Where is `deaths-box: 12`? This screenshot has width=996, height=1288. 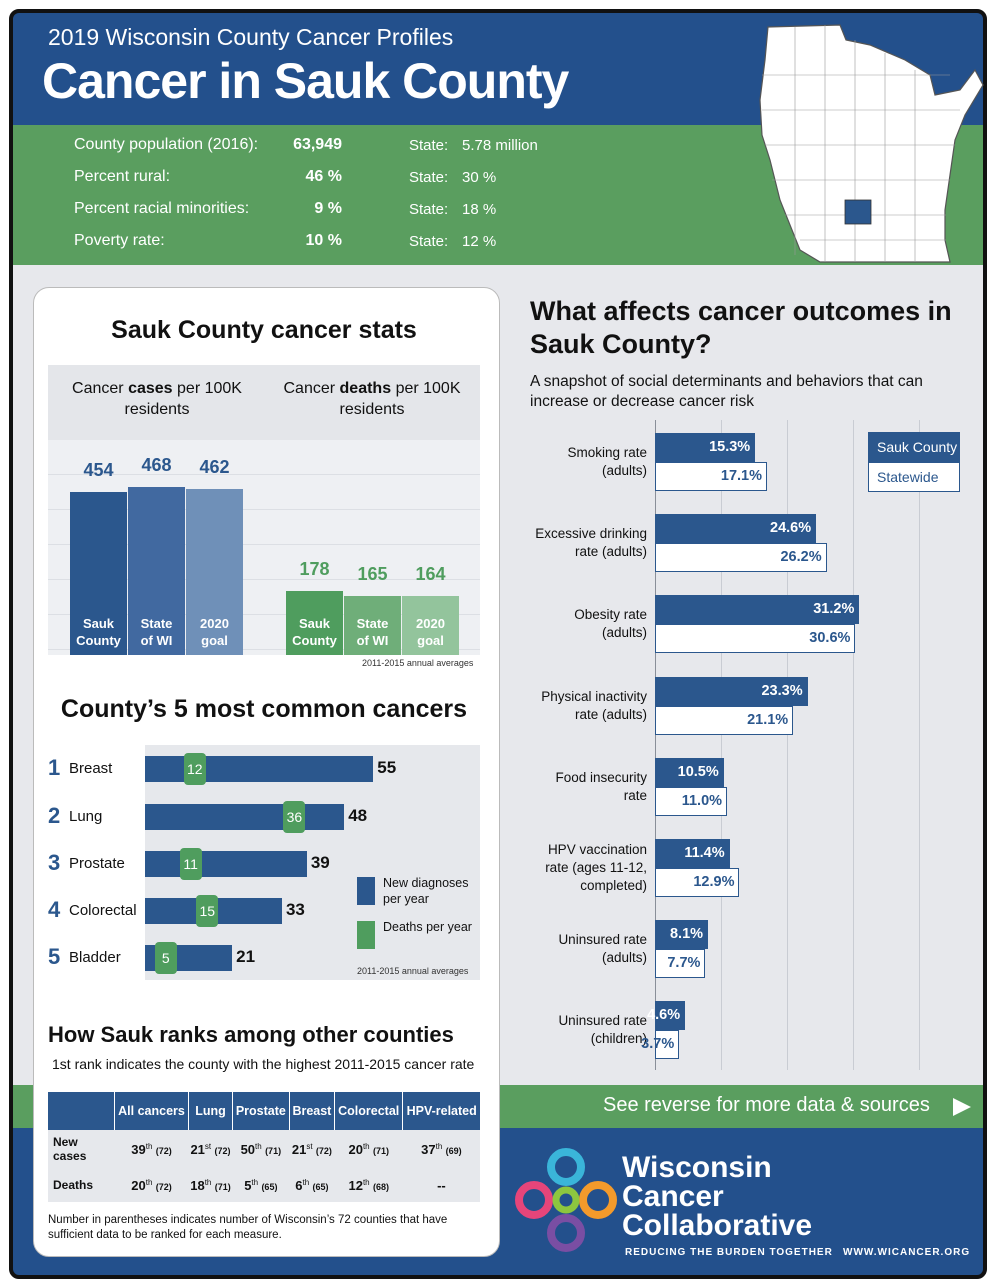 deaths-box: 12 is located at coordinates (194, 769).